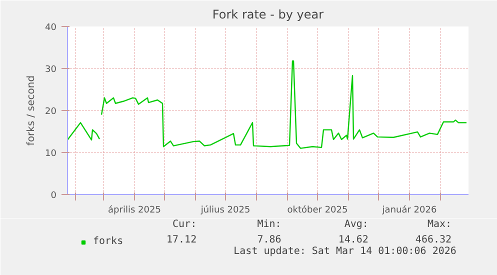 The image size is (497, 275). Describe the element at coordinates (345, 251) in the screenshot. I see `text: Last update: Sat Mar 14 01:00:06 2026` at that location.